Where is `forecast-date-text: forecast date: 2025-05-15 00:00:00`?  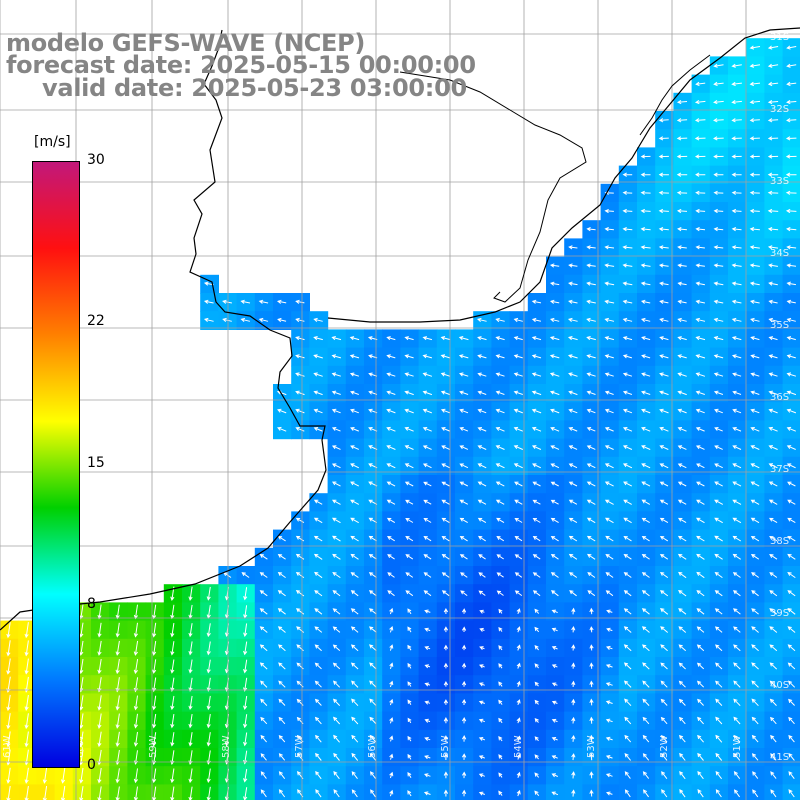 forecast-date-text: forecast date: 2025-05-15 00:00:00 is located at coordinates (241, 65).